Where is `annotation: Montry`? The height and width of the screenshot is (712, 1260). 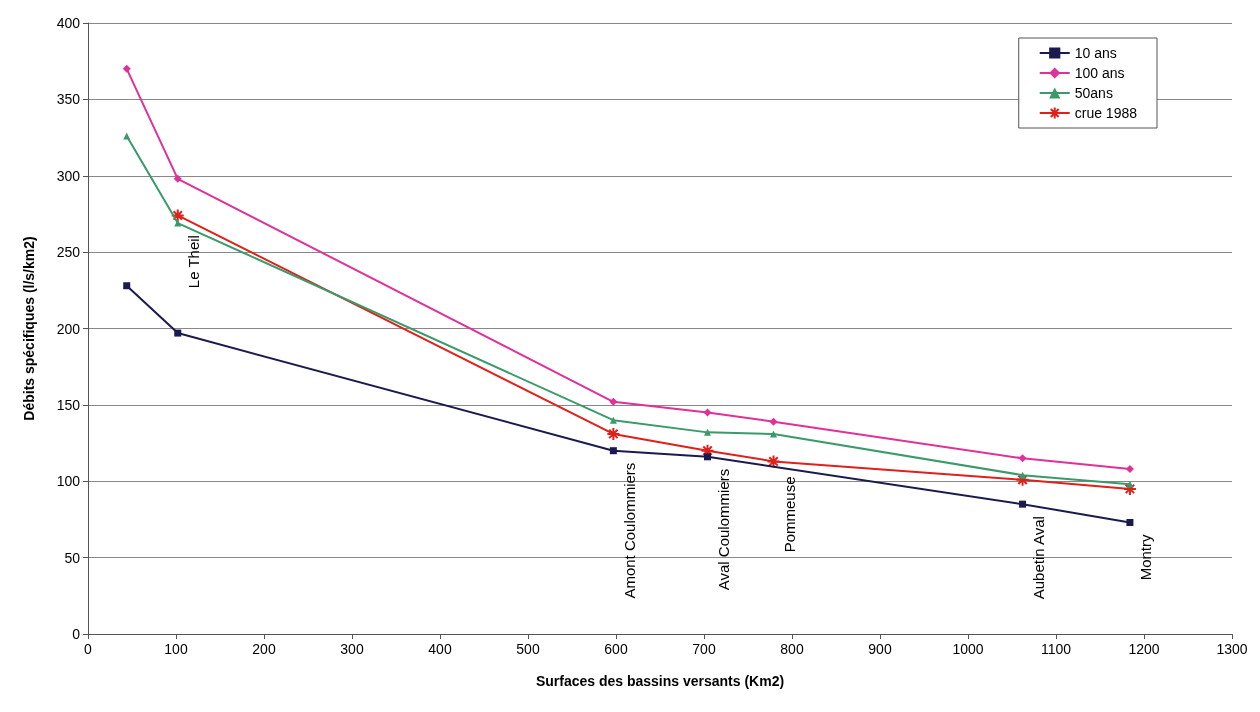
annotation: Montry is located at coordinates (1146, 557).